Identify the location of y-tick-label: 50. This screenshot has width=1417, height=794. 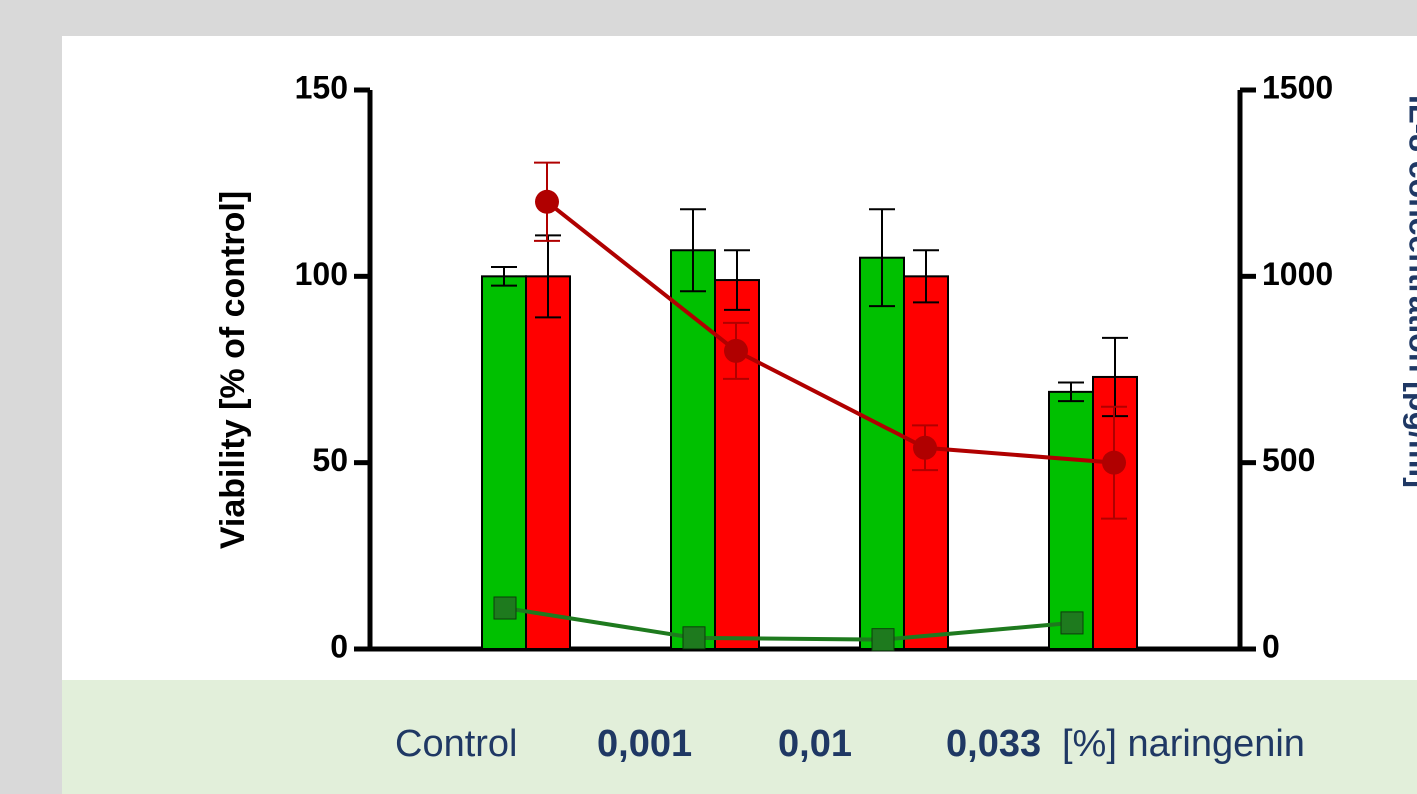
(330, 460).